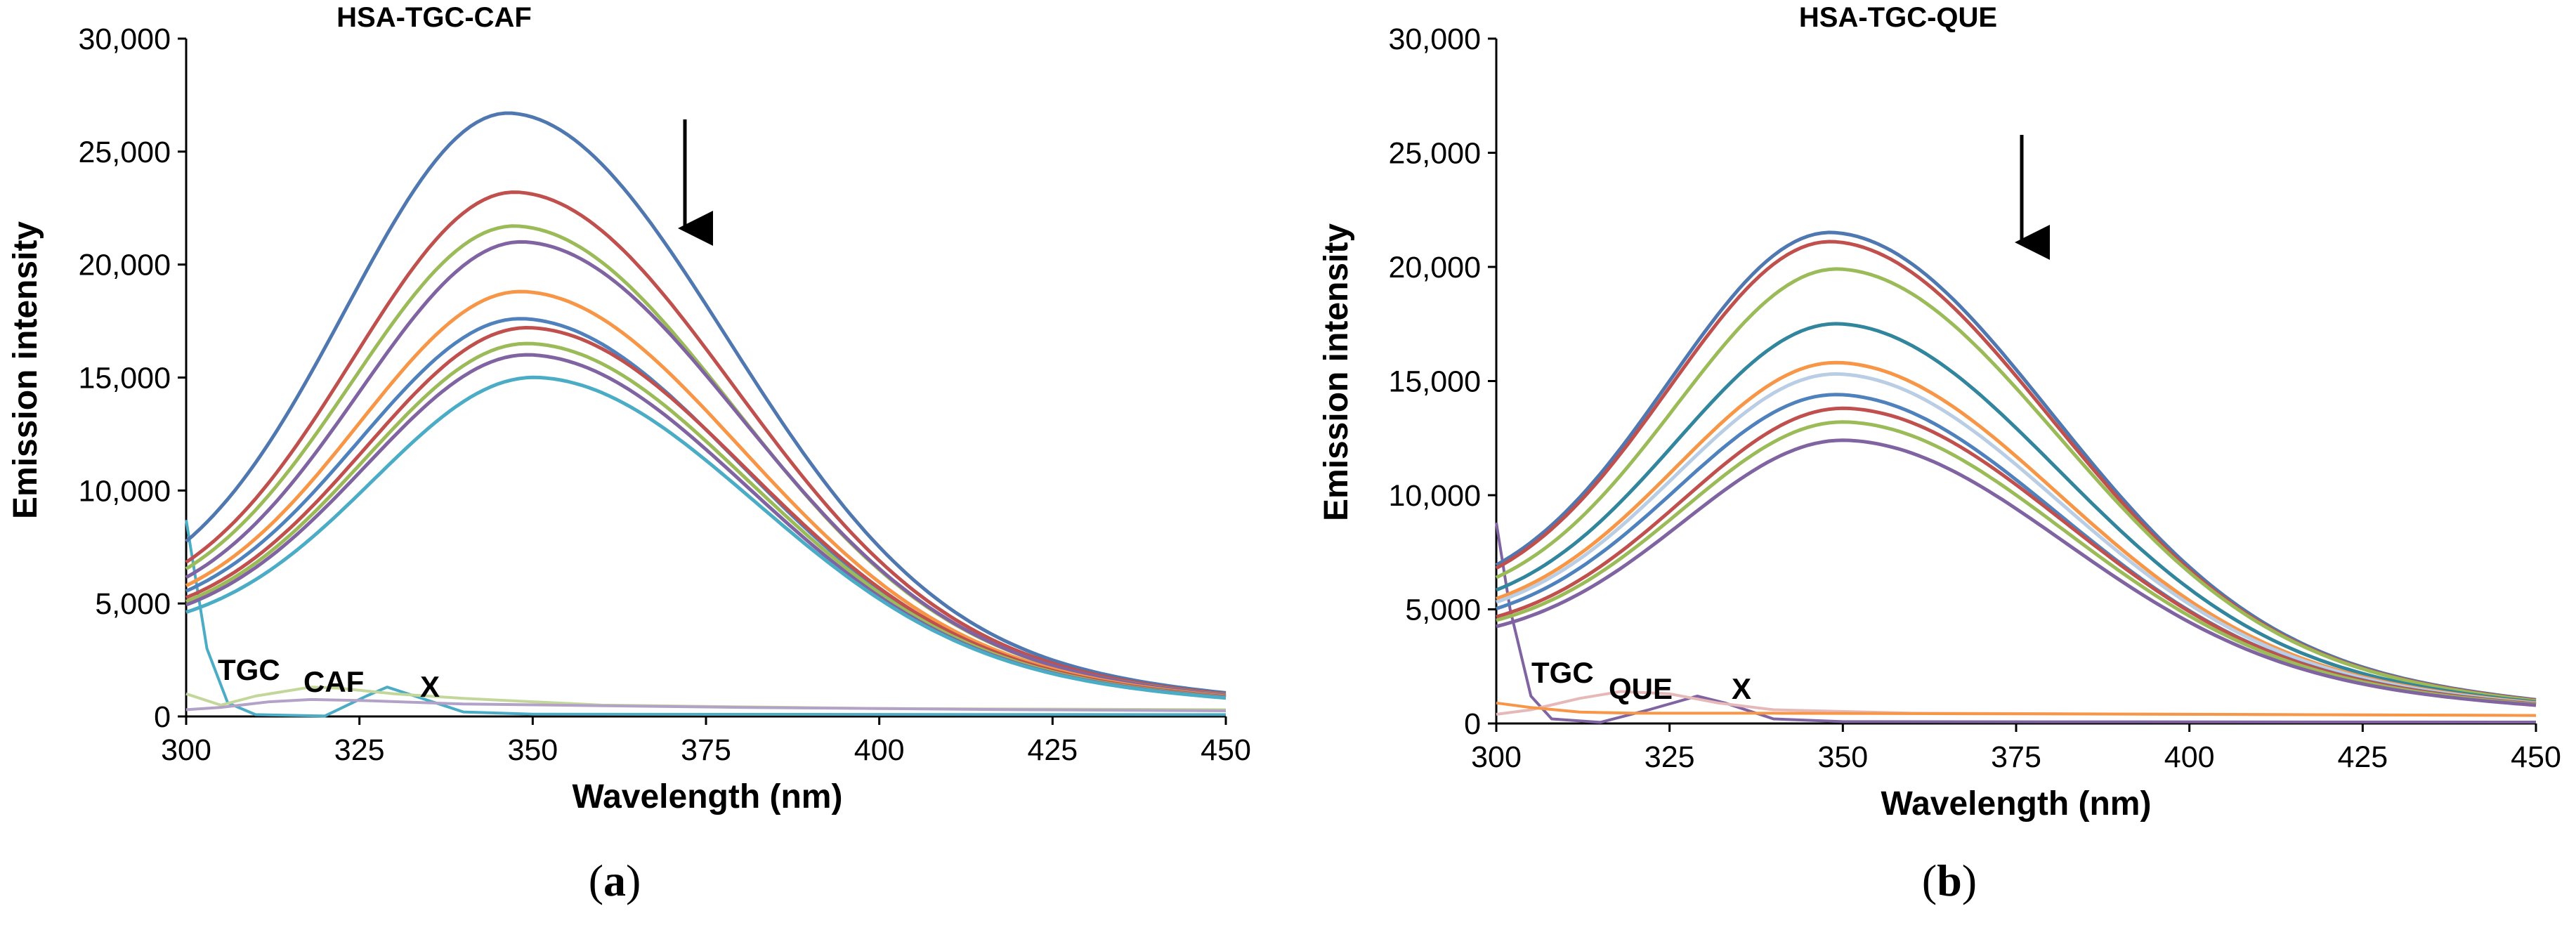  Describe the element at coordinates (1898, 18) in the screenshot. I see `chart-title: HSA-TGC-QUE` at that location.